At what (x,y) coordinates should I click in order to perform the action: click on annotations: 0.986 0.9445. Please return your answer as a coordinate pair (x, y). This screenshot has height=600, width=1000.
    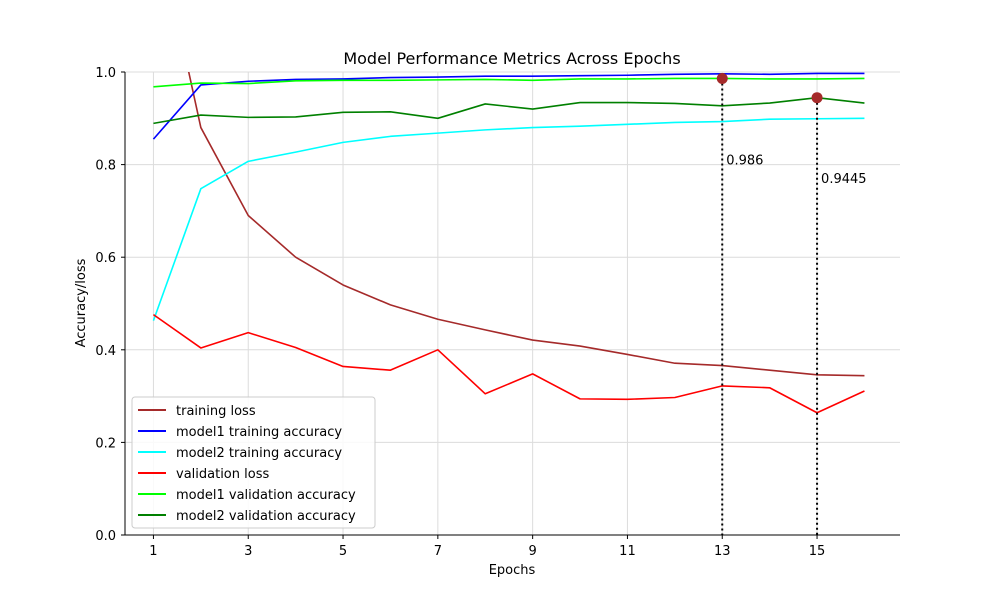
    Looking at the image, I should click on (791, 303).